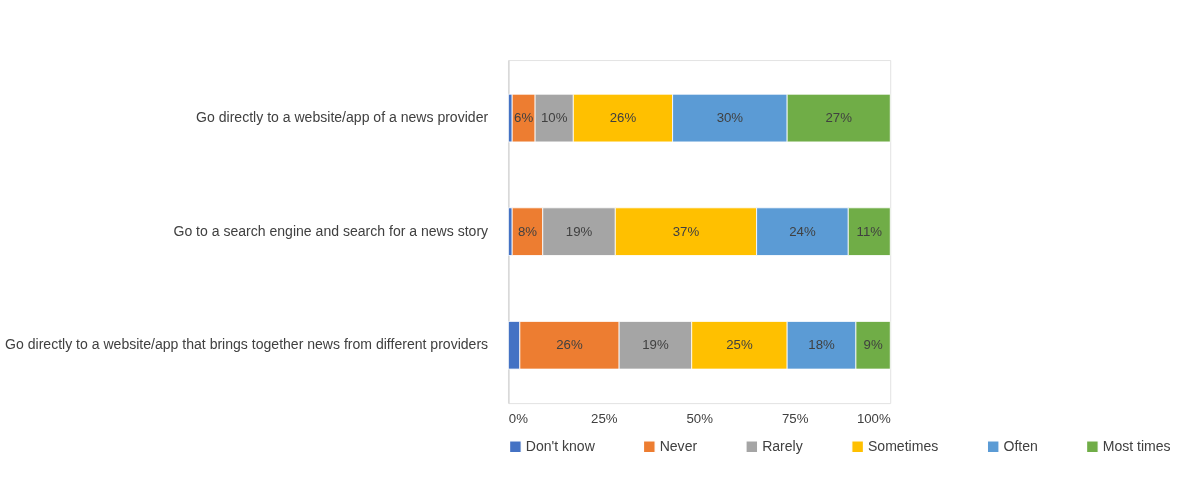 Image resolution: width=1192 pixels, height=490 pixels. I want to click on x-tick-label: 75%, so click(795, 418).